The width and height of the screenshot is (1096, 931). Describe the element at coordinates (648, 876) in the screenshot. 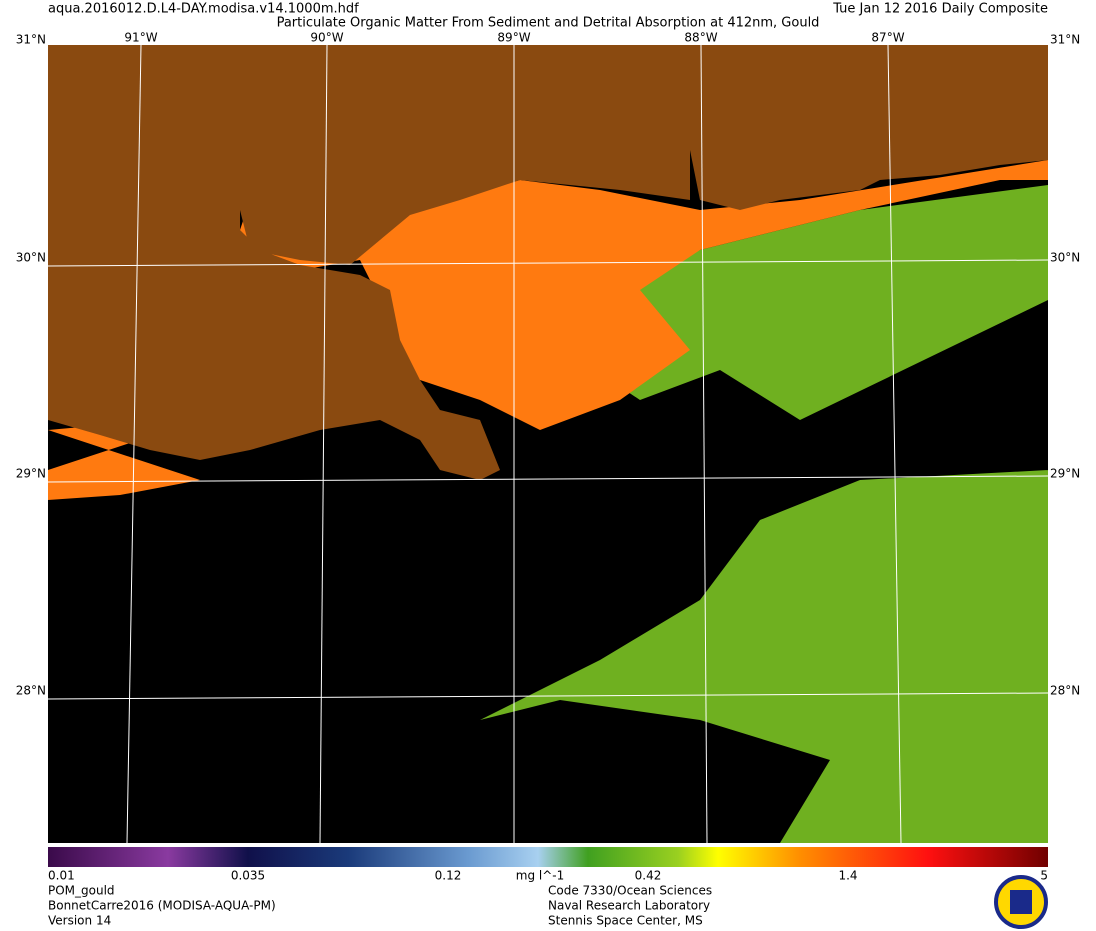

I see `colorbar-tick-label: 0.42` at that location.